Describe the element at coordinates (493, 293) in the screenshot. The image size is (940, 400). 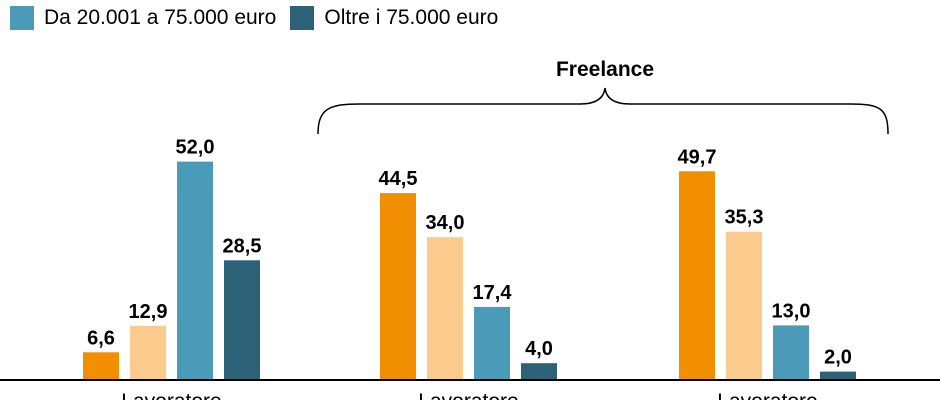
I see `value-label-s2-g1: 17,4` at that location.